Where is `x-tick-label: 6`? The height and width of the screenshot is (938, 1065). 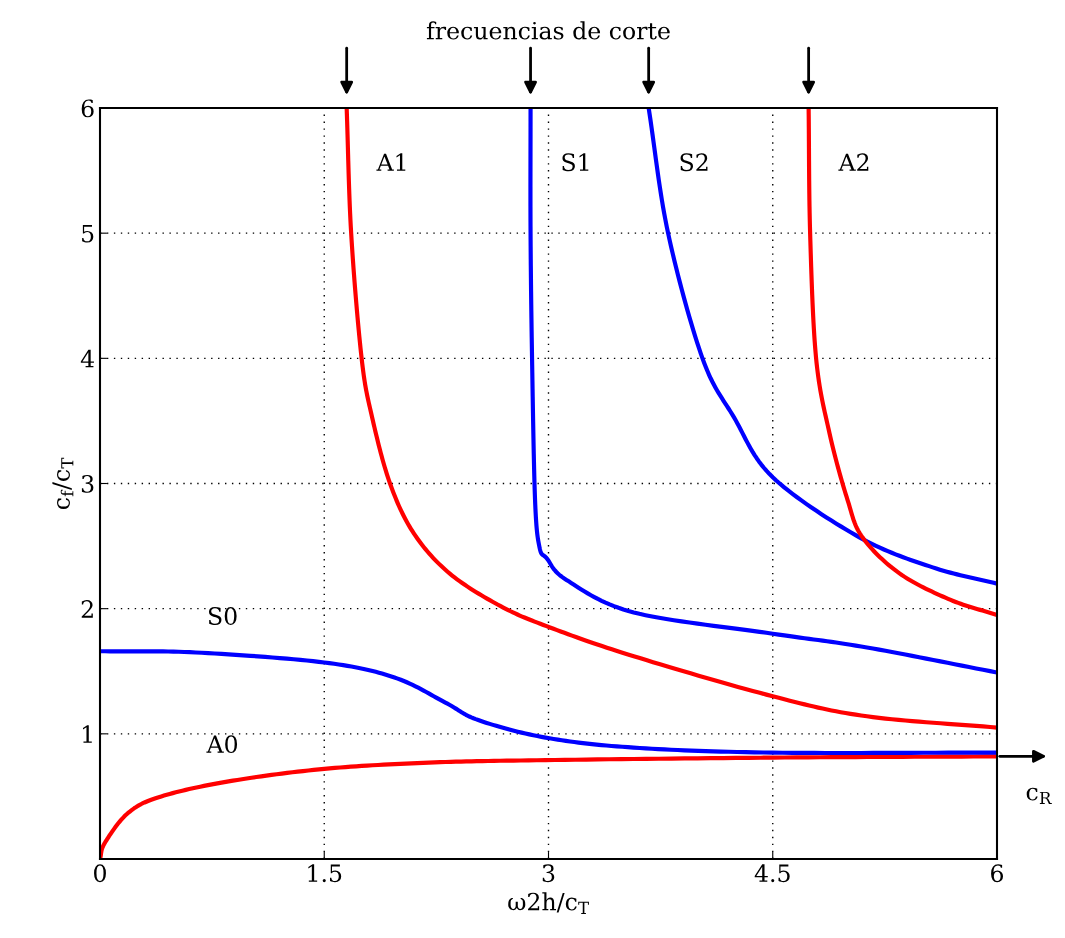
x-tick-label: 6 is located at coordinates (997, 873).